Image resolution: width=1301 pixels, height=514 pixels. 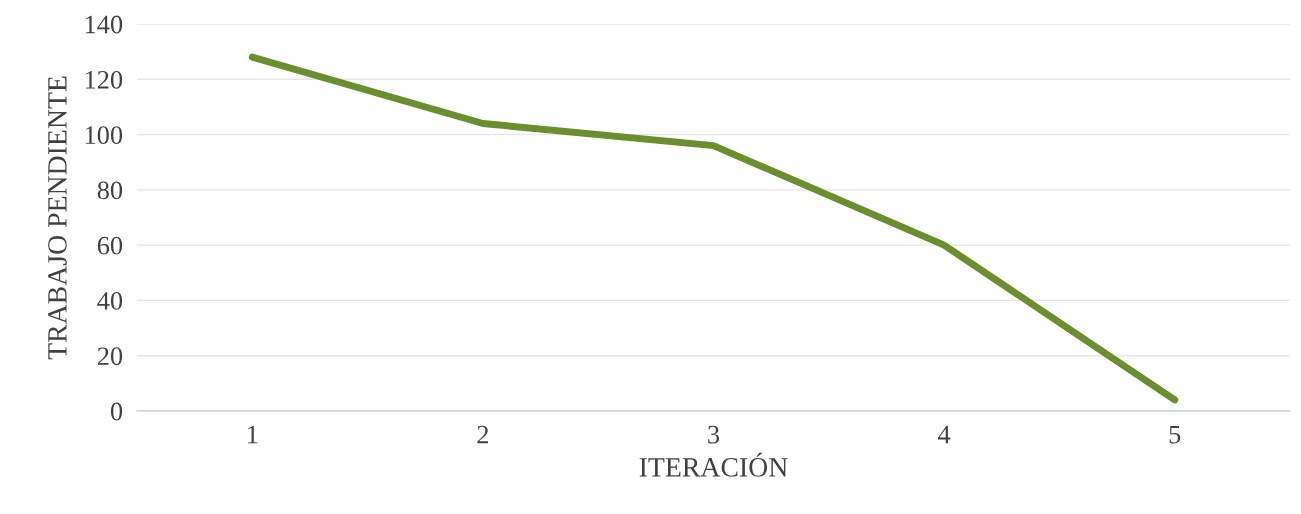 What do you see at coordinates (104, 79) in the screenshot?
I see `y-tick-label: 120` at bounding box center [104, 79].